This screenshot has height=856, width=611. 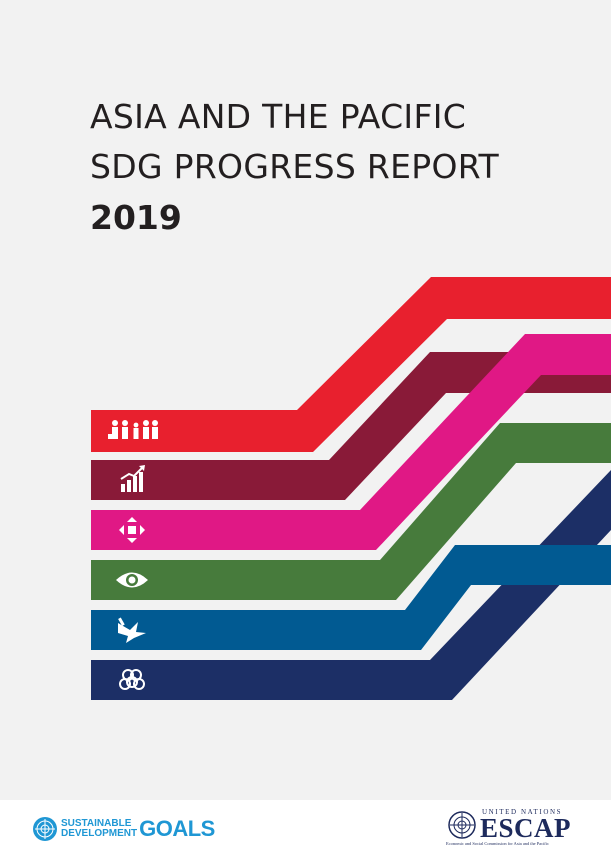 I want to click on escap-name: ESCAP, so click(x=526, y=828).